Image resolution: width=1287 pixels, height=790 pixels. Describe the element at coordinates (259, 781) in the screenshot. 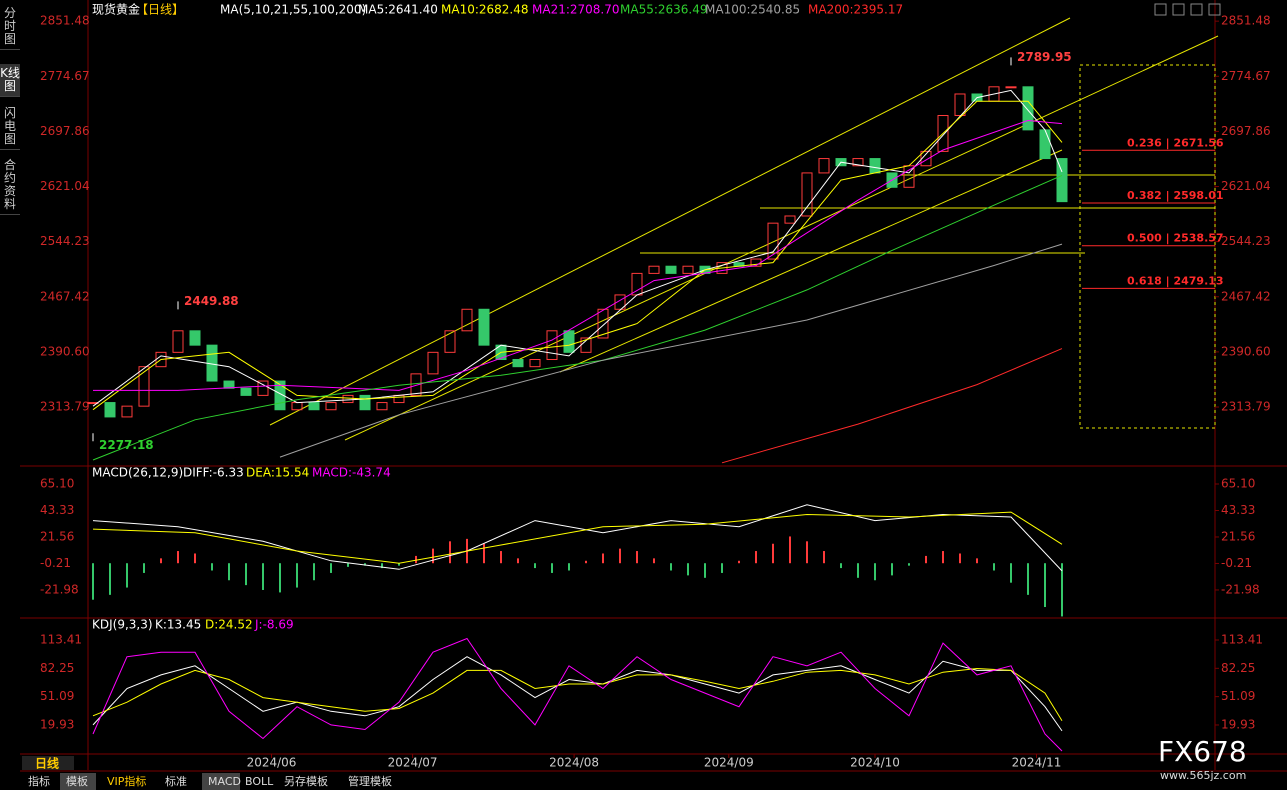

I see `tab: BOLL` at that location.